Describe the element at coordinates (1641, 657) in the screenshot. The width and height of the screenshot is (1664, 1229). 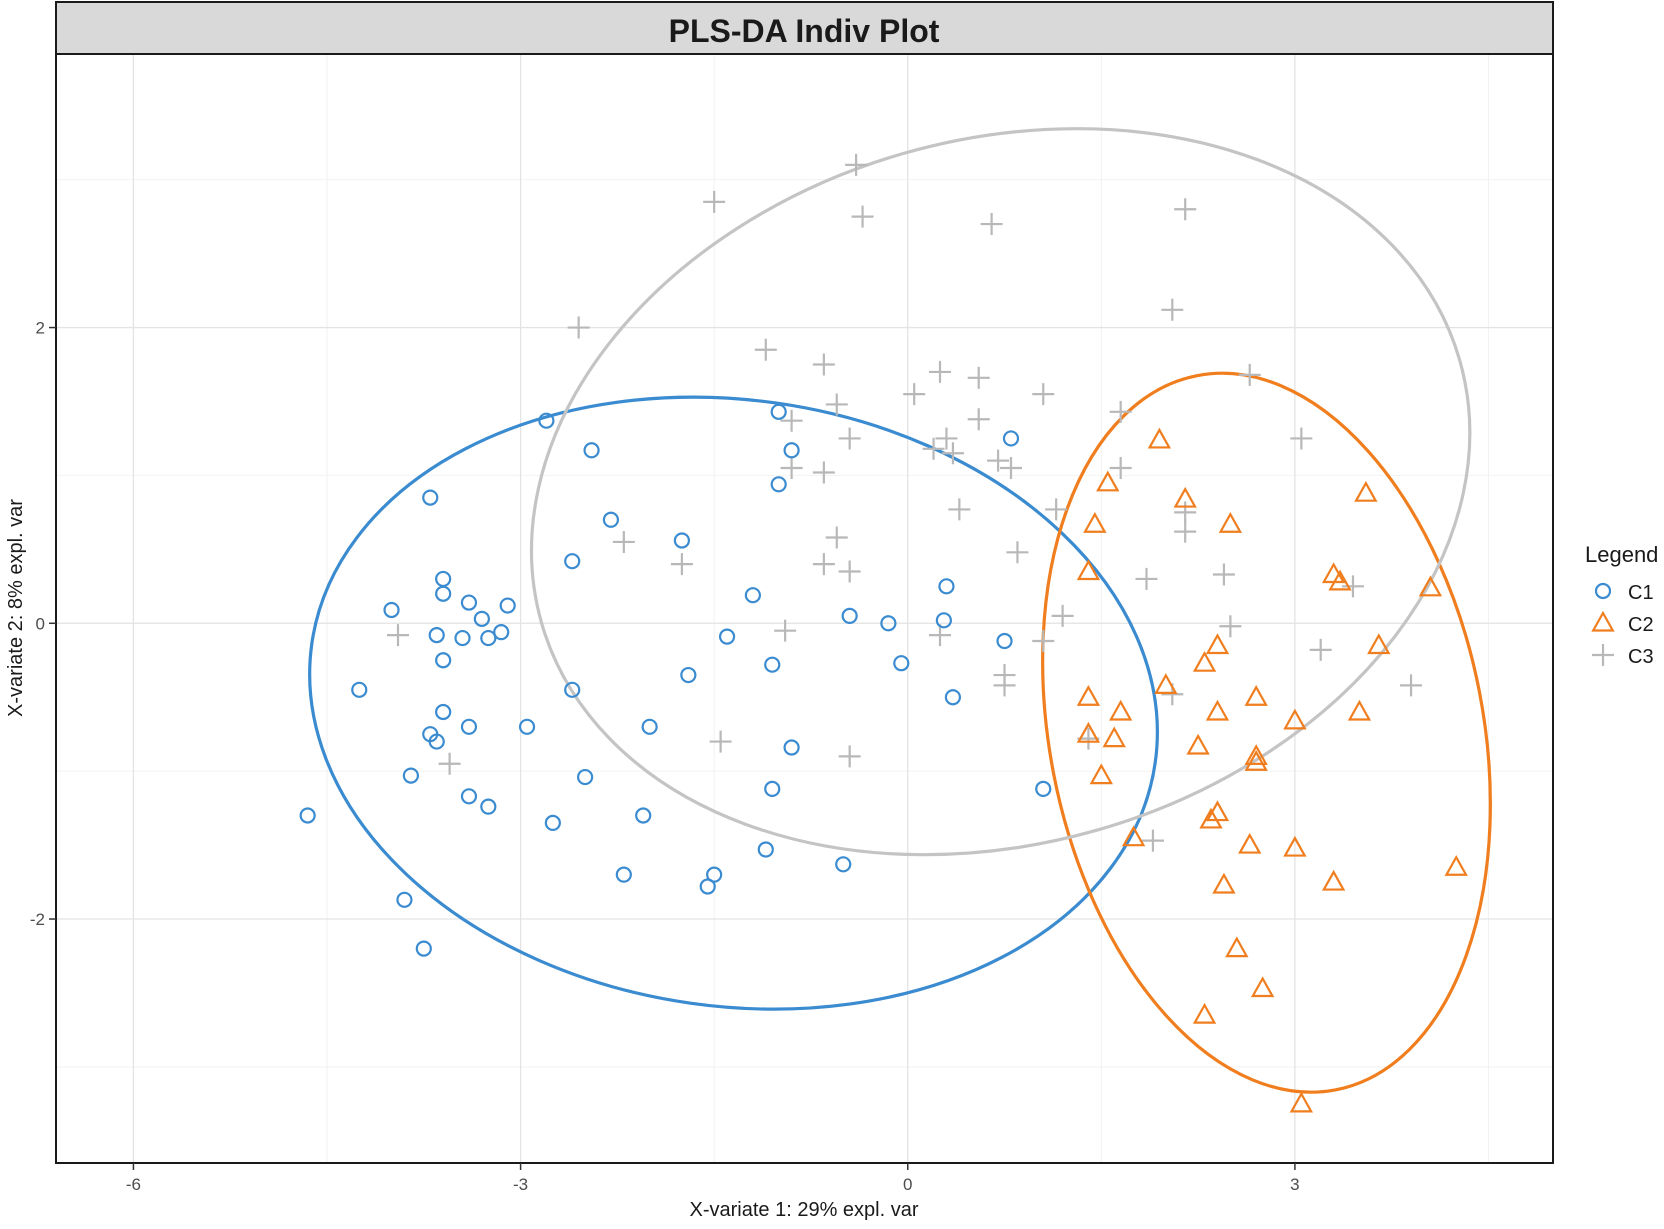
I see `legend-label-c3: C3` at that location.